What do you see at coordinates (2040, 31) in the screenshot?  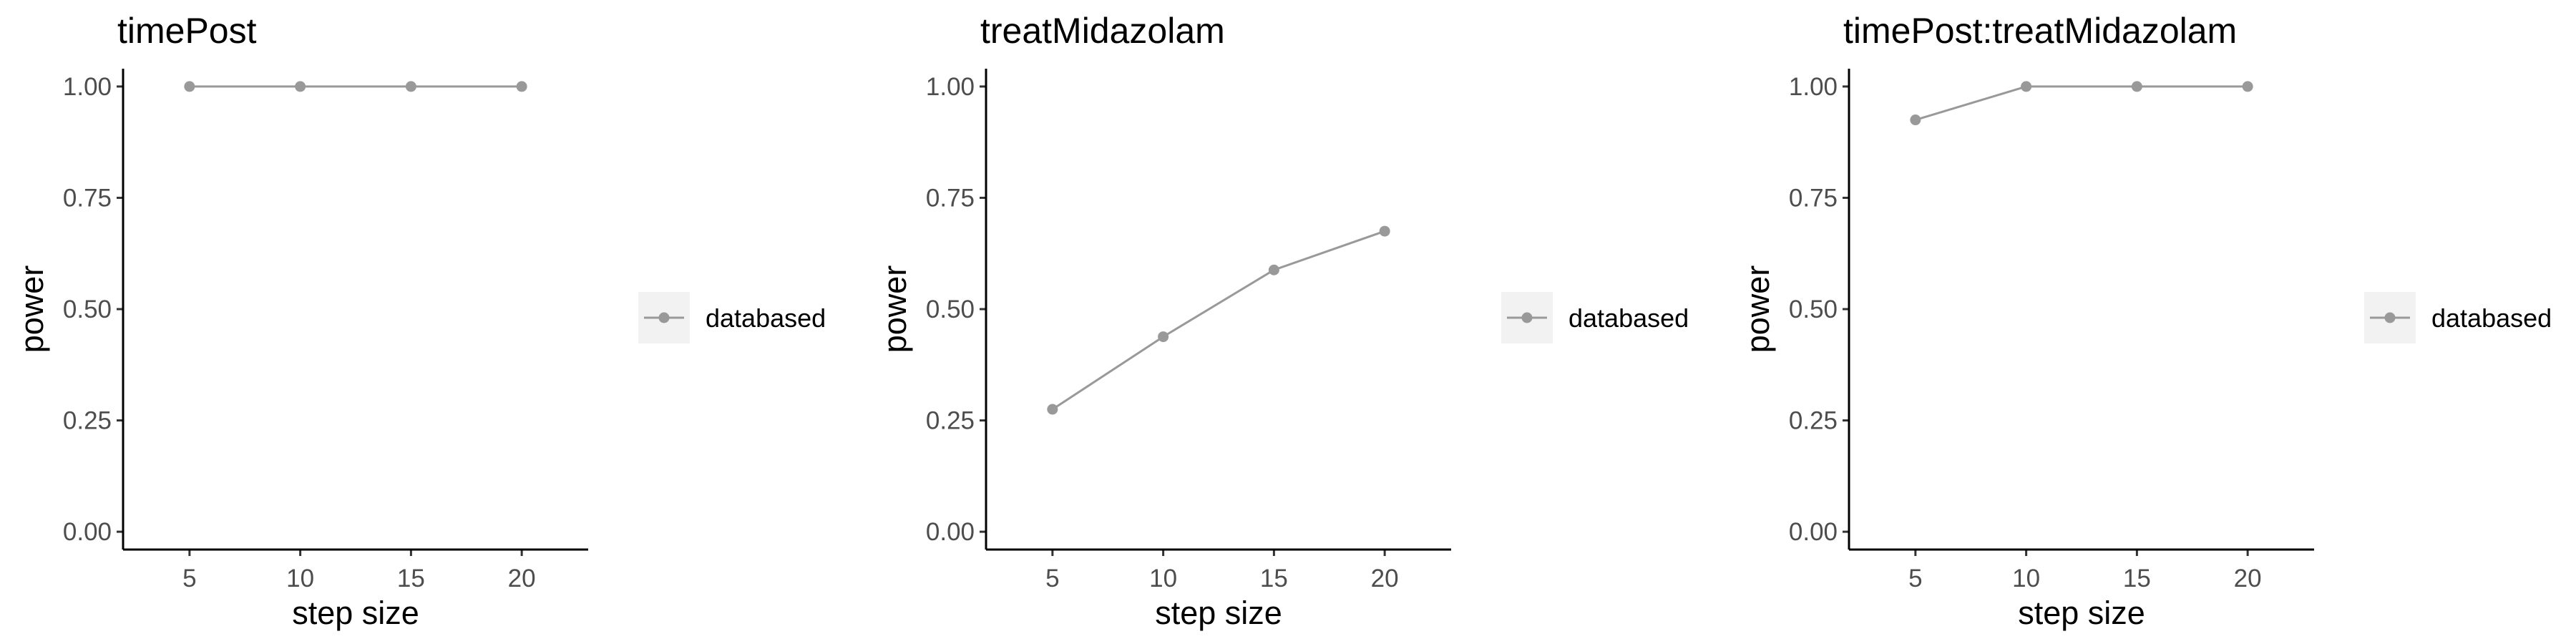 I see `panel-title: timePost:treatMidazolam` at bounding box center [2040, 31].